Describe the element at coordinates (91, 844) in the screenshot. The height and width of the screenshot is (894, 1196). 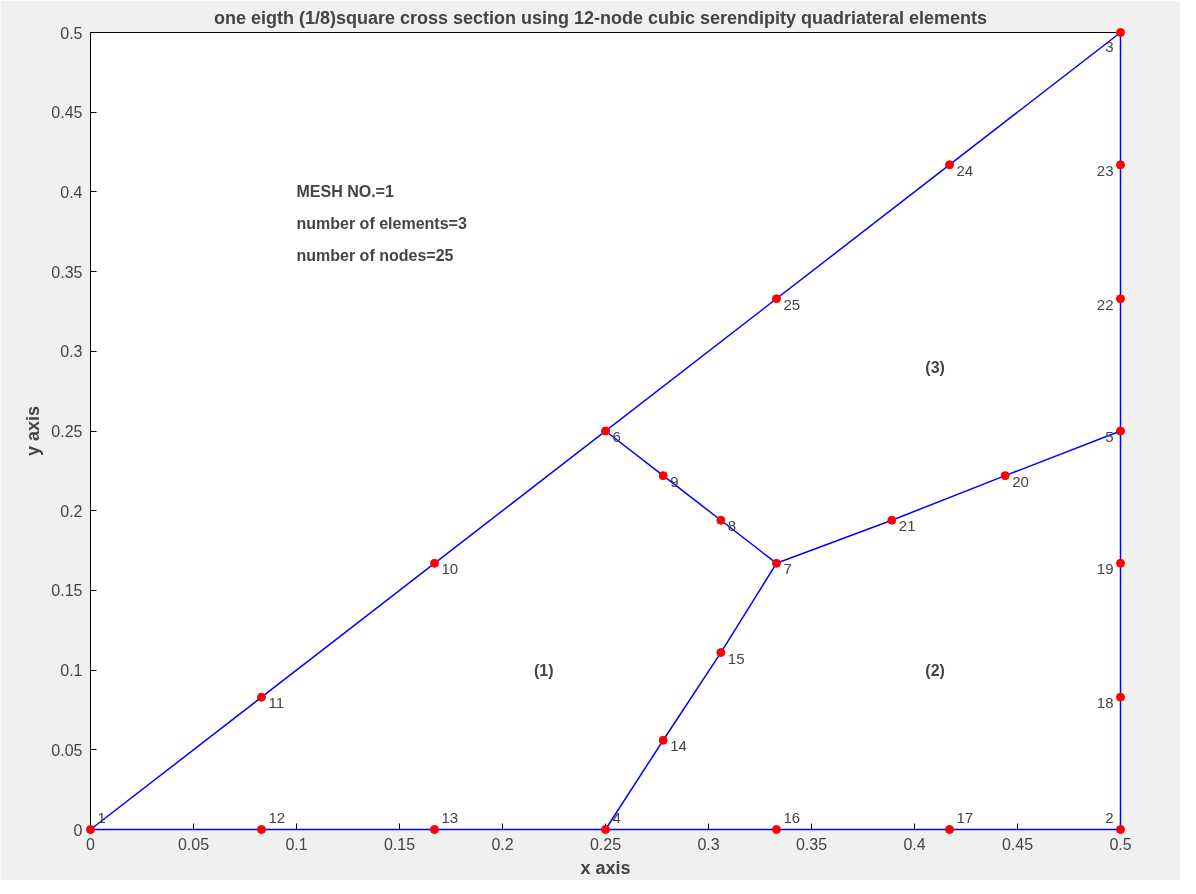
I see `x-tick-label: 0` at that location.